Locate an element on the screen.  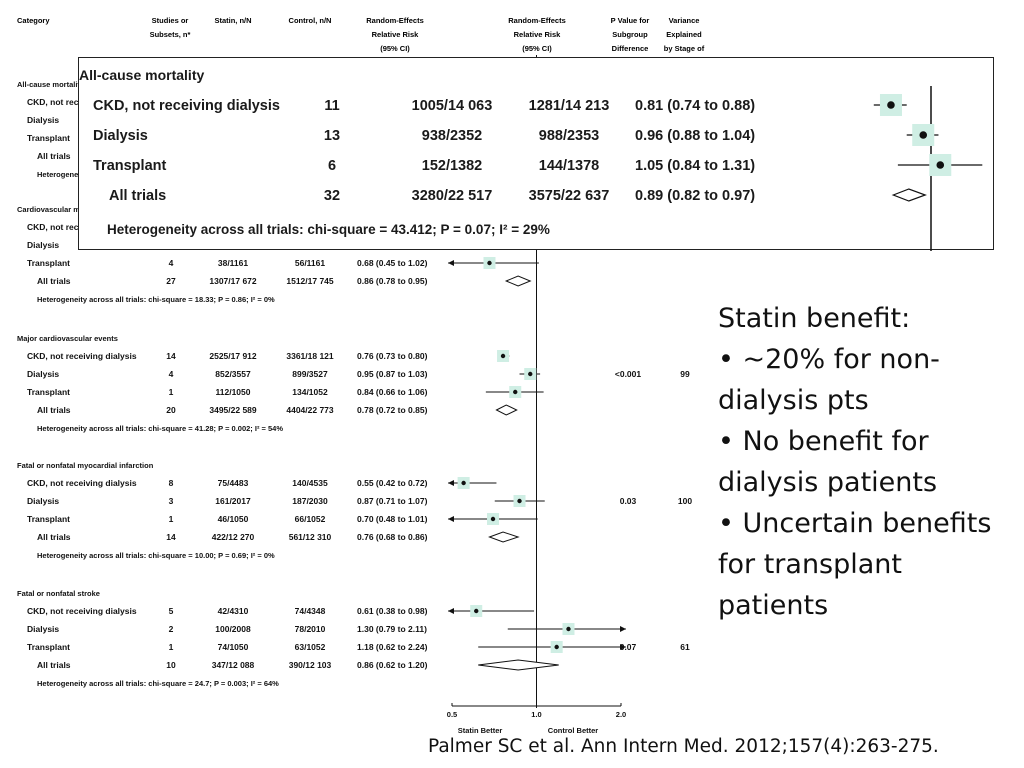
statin-events: 3495/22 589 is located at coordinates (233, 410).